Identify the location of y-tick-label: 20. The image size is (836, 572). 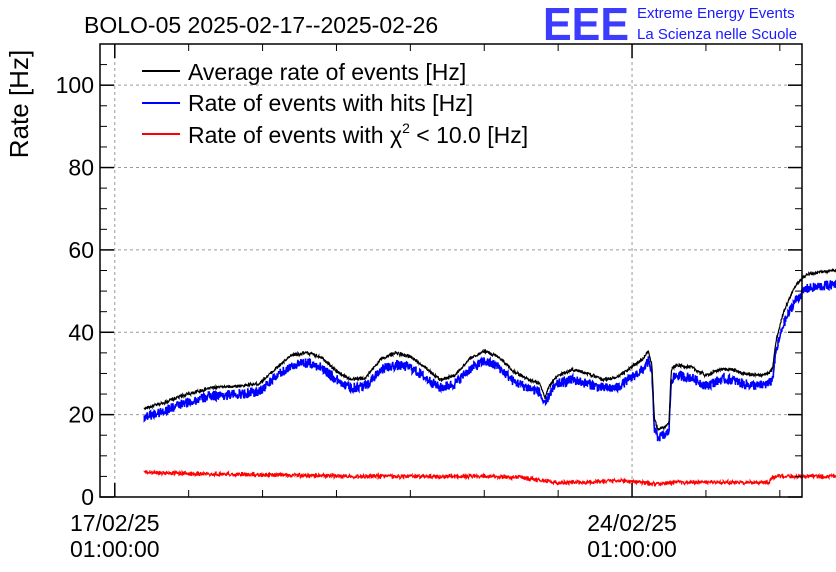
(81, 415).